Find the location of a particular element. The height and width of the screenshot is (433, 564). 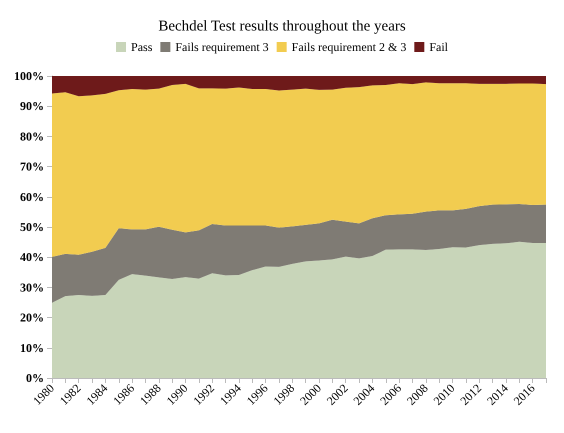

legend-label: Fails requirement 3 is located at coordinates (222, 47).